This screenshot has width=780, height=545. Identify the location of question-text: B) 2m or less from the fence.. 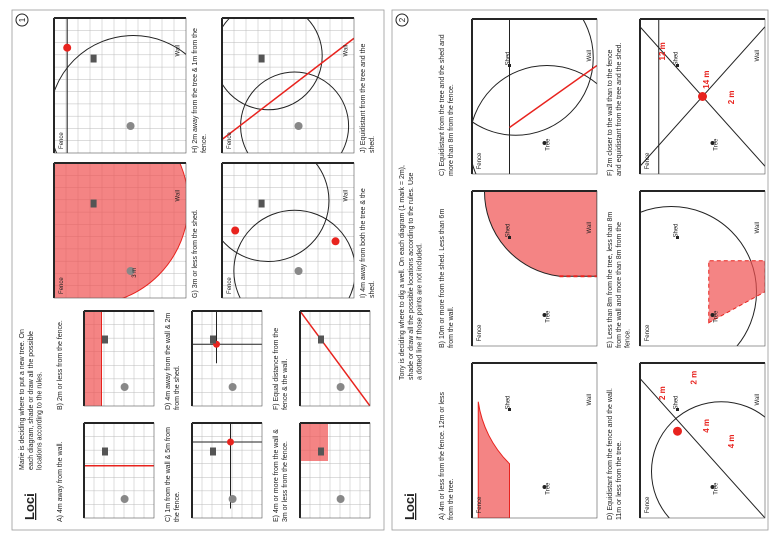
(60, 365).